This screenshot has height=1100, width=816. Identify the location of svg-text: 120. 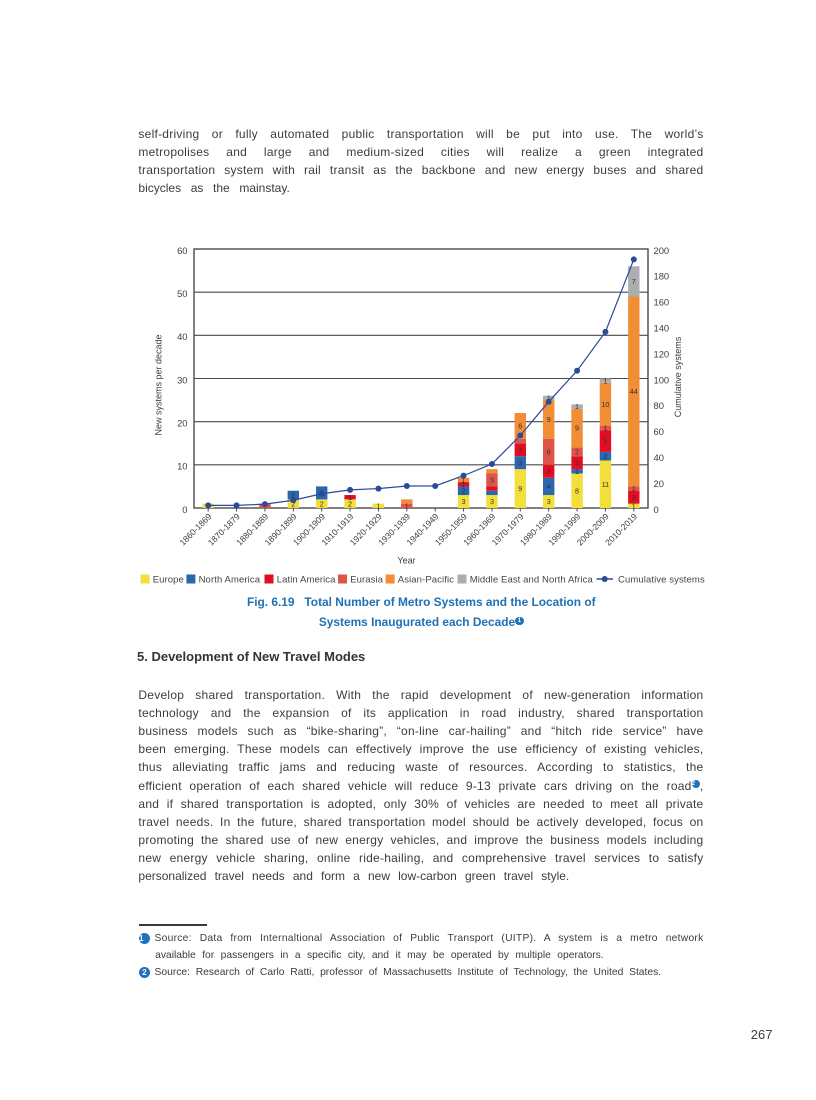
(662, 353).